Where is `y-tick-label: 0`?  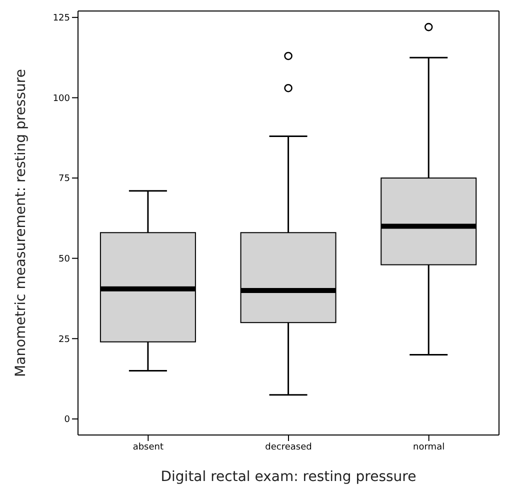 y-tick-label: 0 is located at coordinates (67, 420).